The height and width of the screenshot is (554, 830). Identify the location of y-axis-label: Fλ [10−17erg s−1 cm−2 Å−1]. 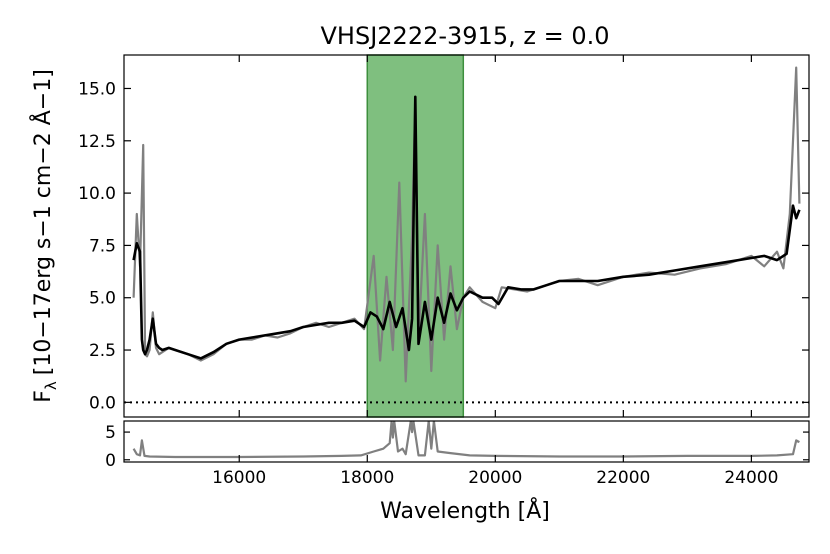
(44, 236).